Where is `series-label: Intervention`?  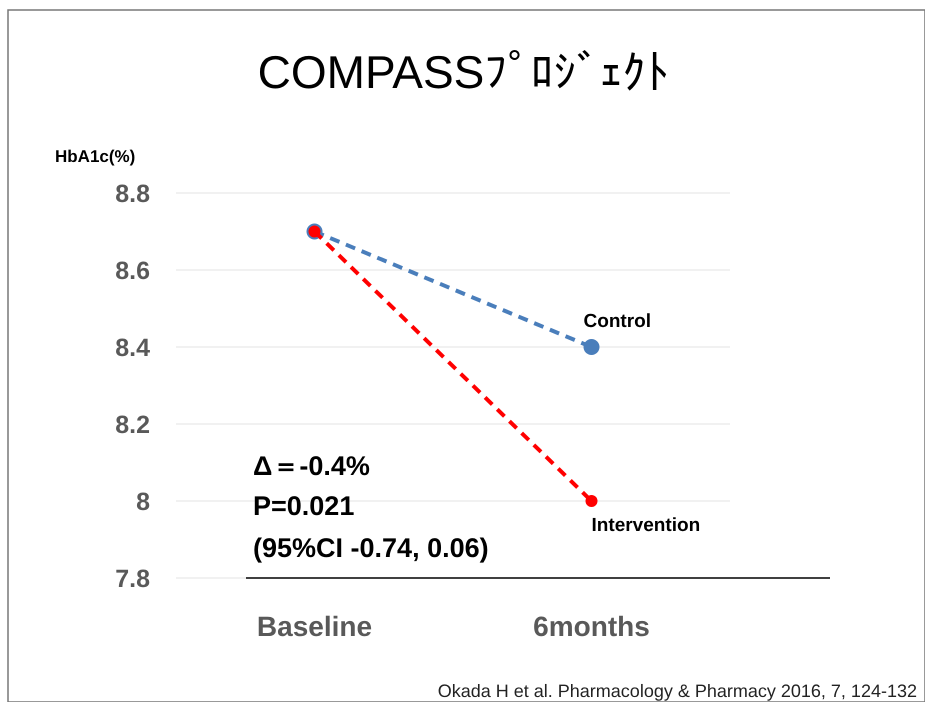
series-label: Intervention is located at coordinates (646, 525).